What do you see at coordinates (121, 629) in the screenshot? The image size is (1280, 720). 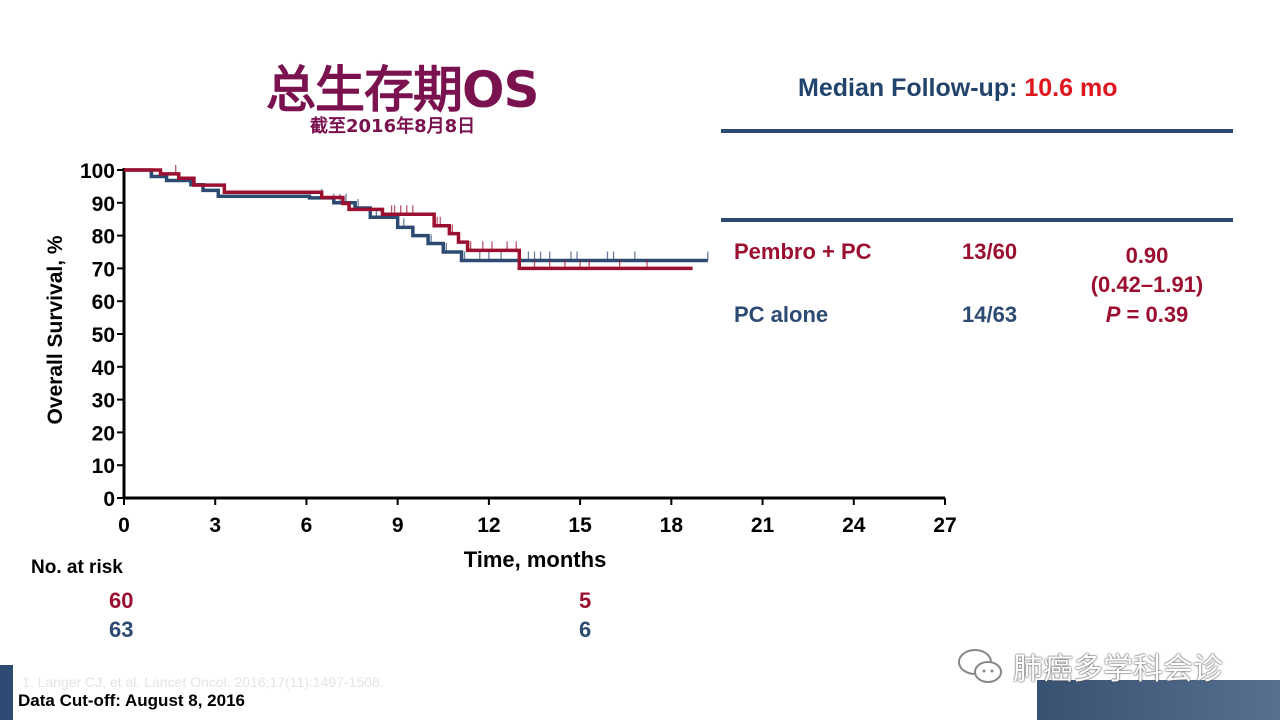 I see `risk-pc-0: 63` at bounding box center [121, 629].